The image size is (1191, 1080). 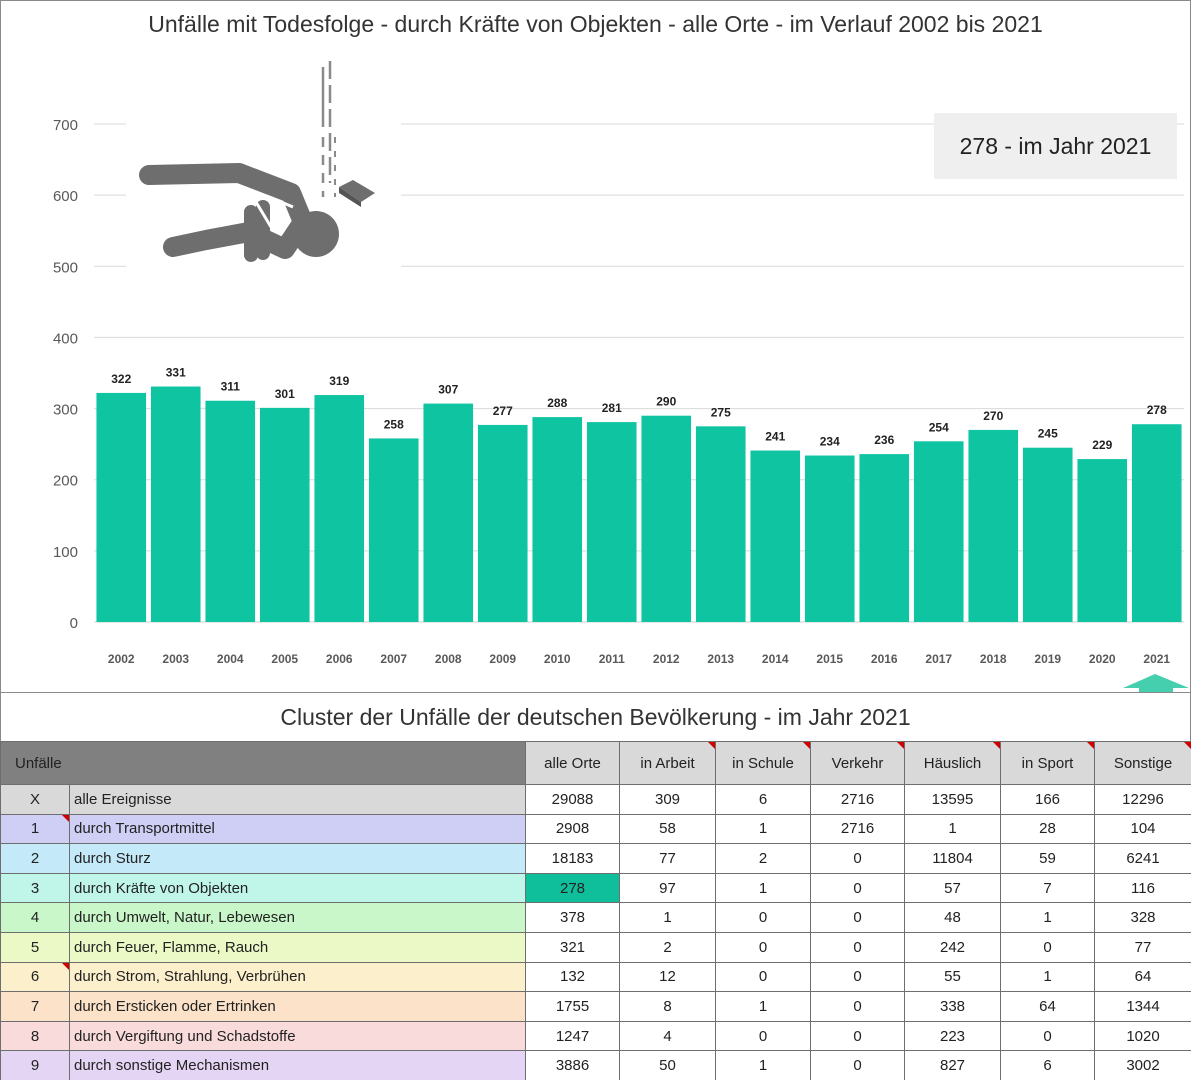 What do you see at coordinates (1142, 977) in the screenshot?
I see `table-cell: 64` at bounding box center [1142, 977].